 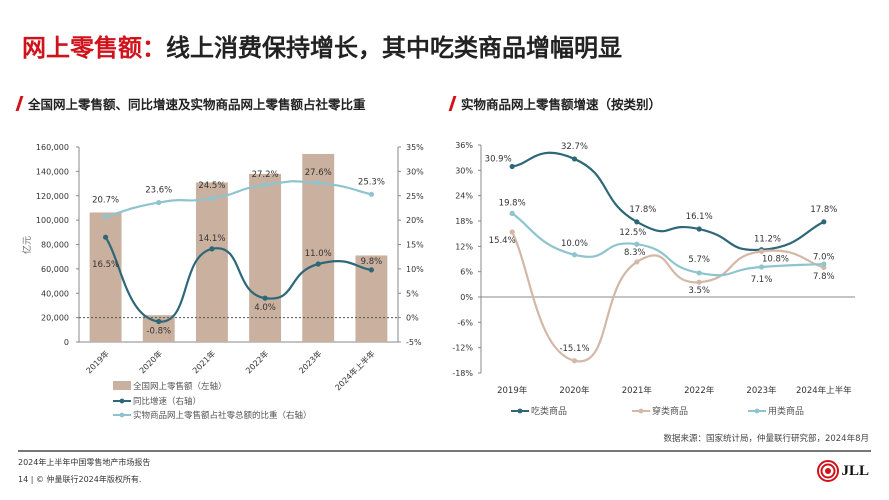 What do you see at coordinates (466, 272) in the screenshot?
I see `y-tick-label: 6%` at bounding box center [466, 272].